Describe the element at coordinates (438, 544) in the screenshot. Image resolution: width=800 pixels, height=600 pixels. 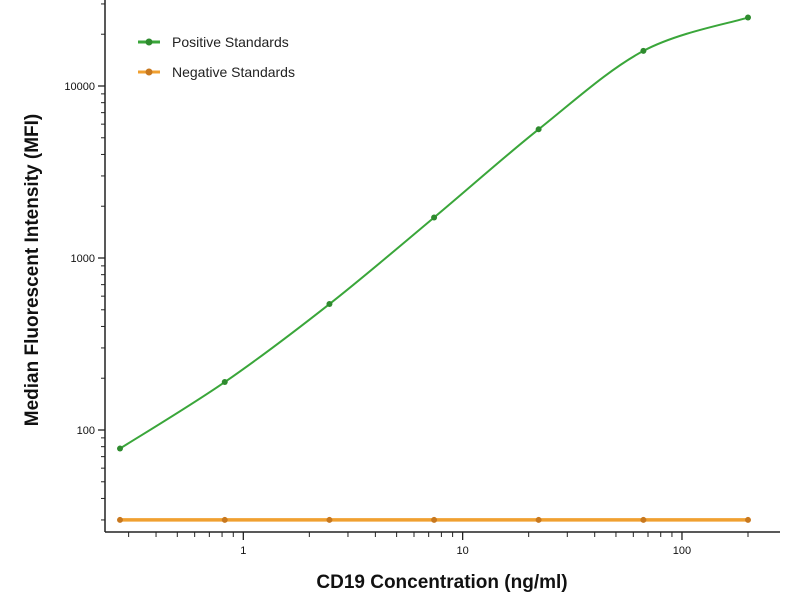
I see `x-axis-ticks: 1 10 100` at that location.